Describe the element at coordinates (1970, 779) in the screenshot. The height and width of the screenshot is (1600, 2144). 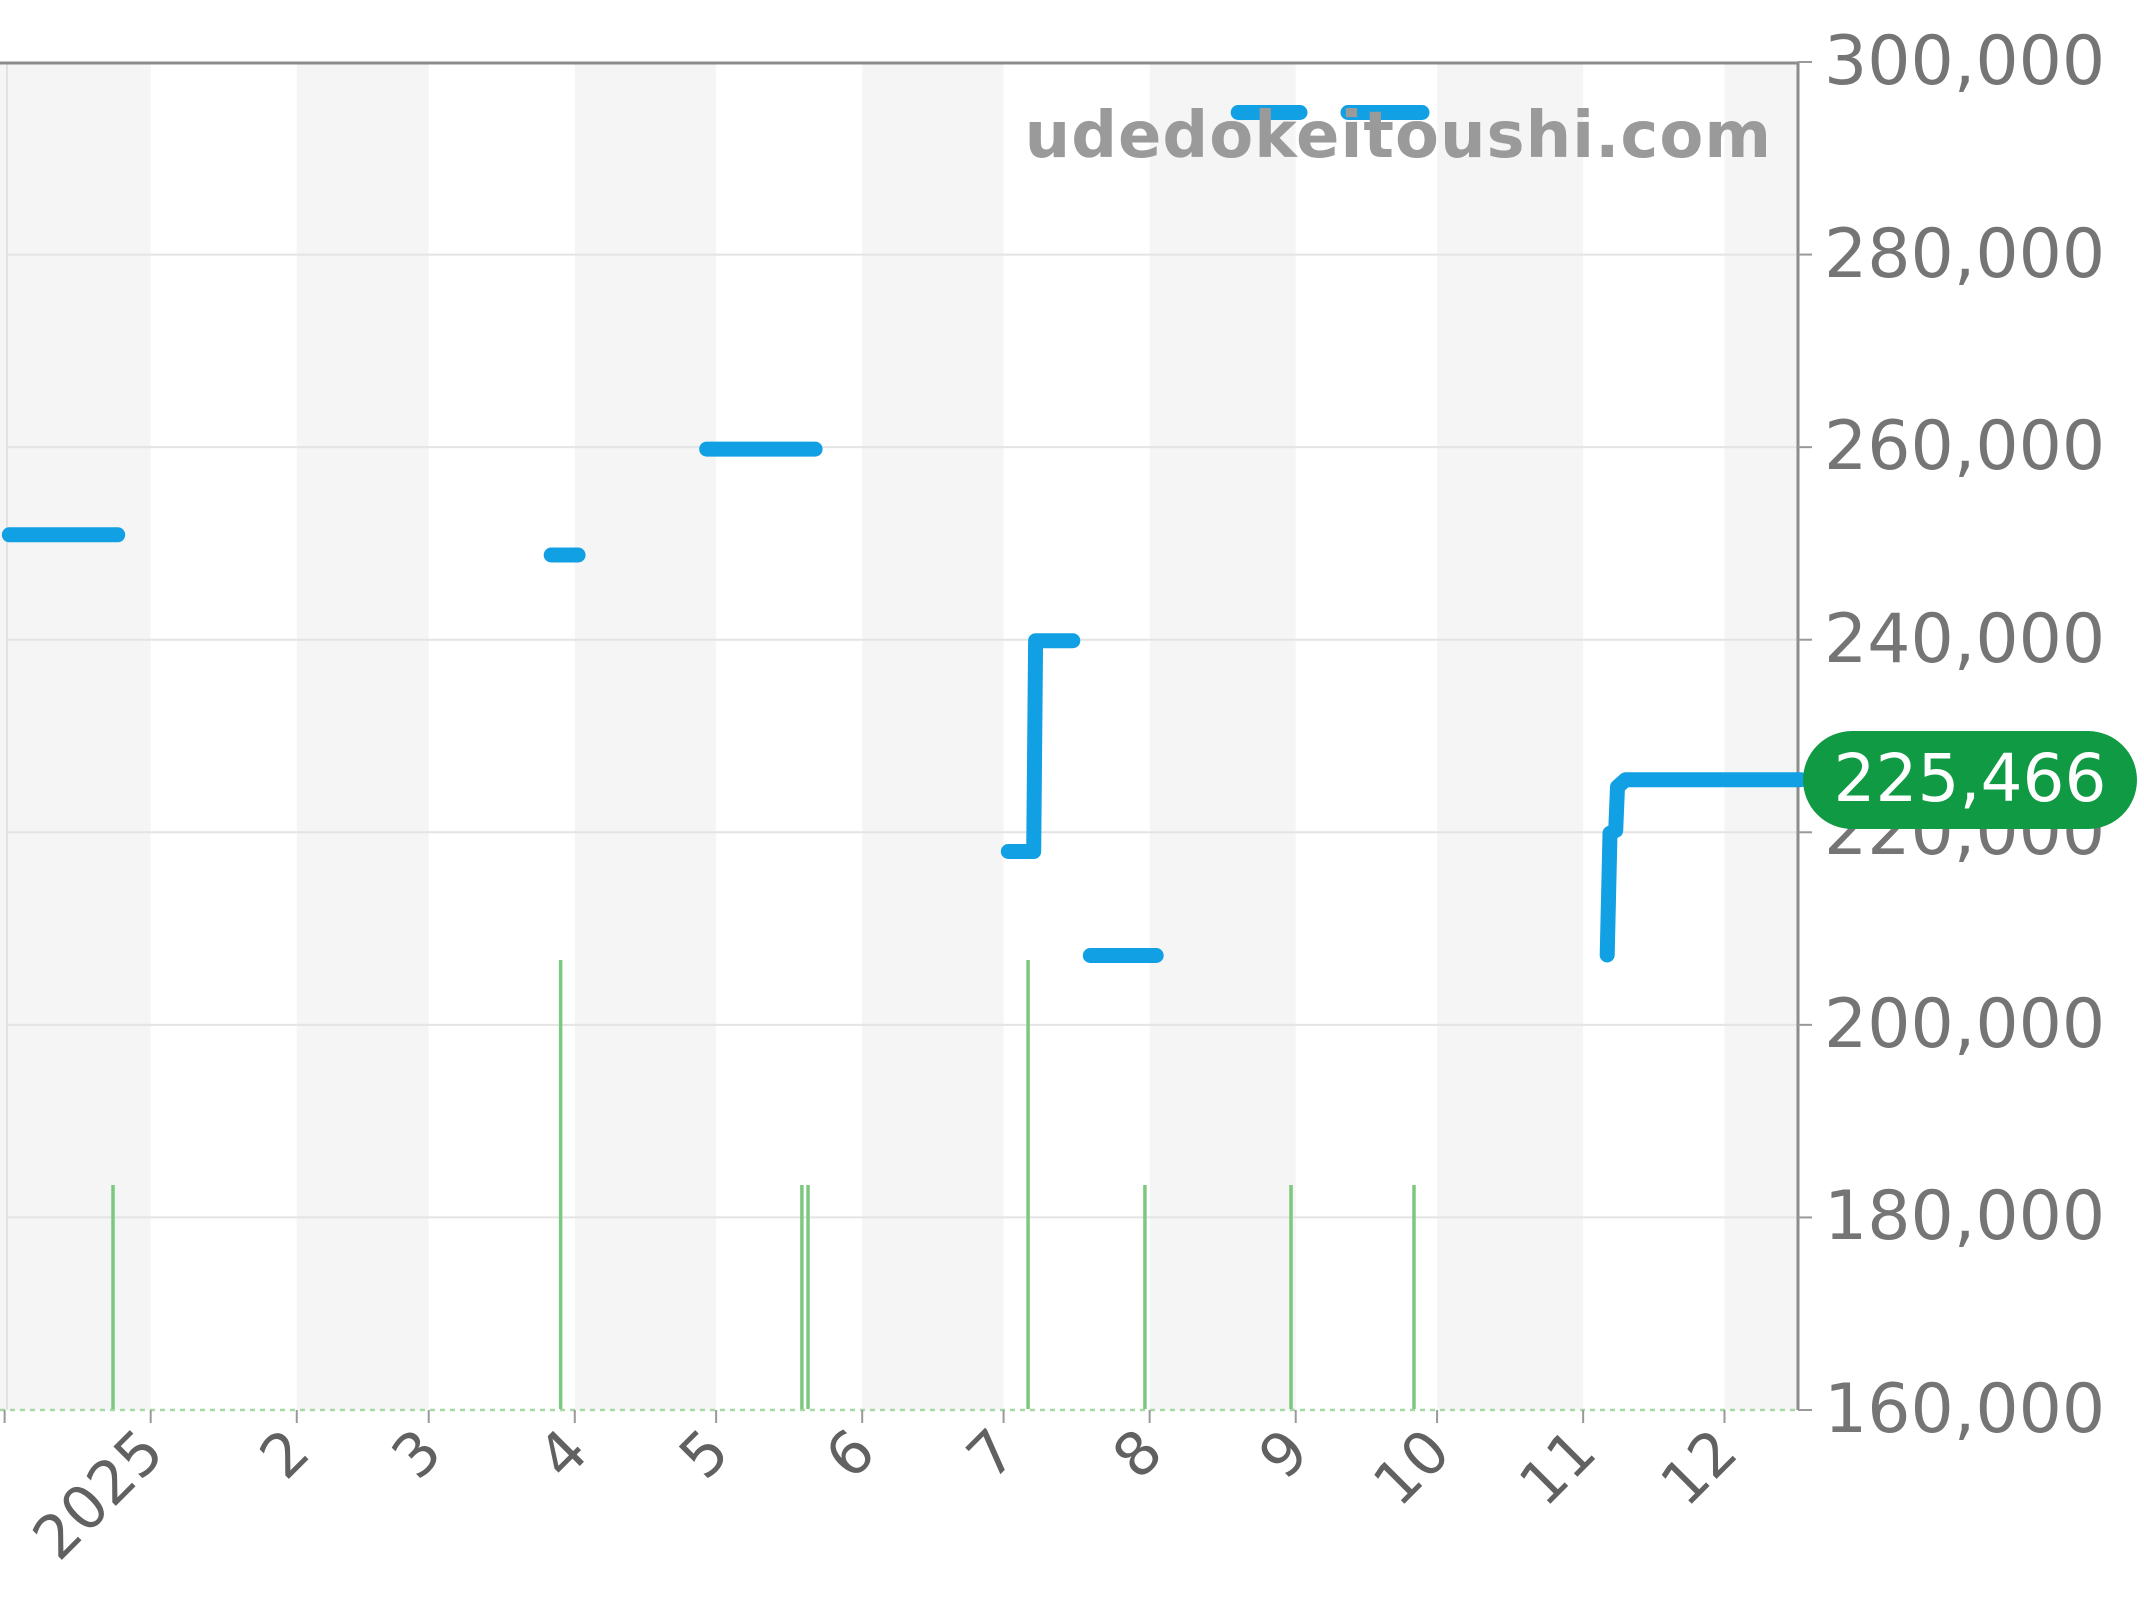
I see `current-price-badge: 225,466` at that location.